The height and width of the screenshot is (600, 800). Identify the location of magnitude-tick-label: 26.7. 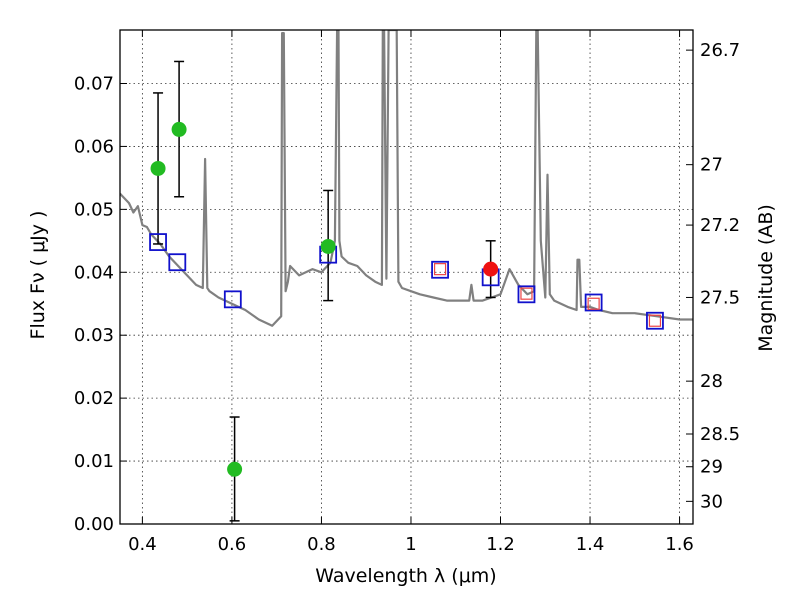
(720, 50).